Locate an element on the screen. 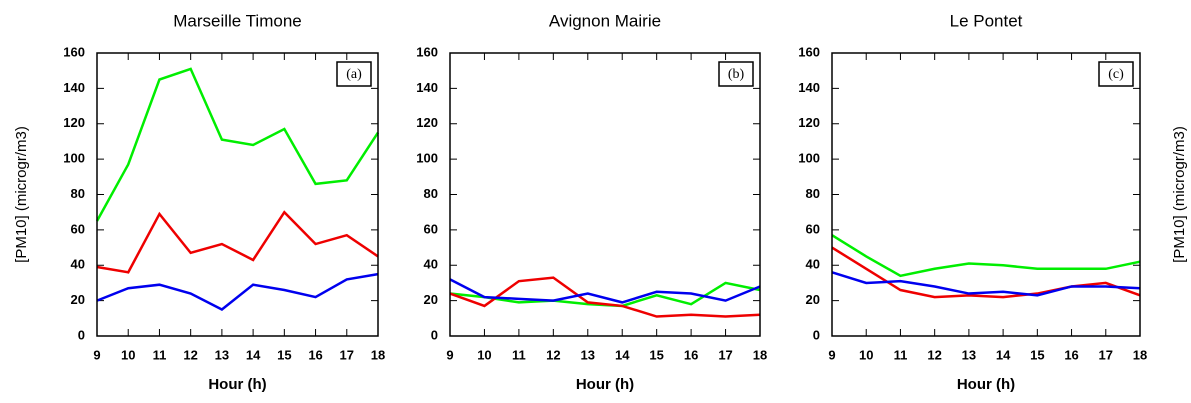 The width and height of the screenshot is (1191, 403). panel-tag: (c) is located at coordinates (1116, 74).